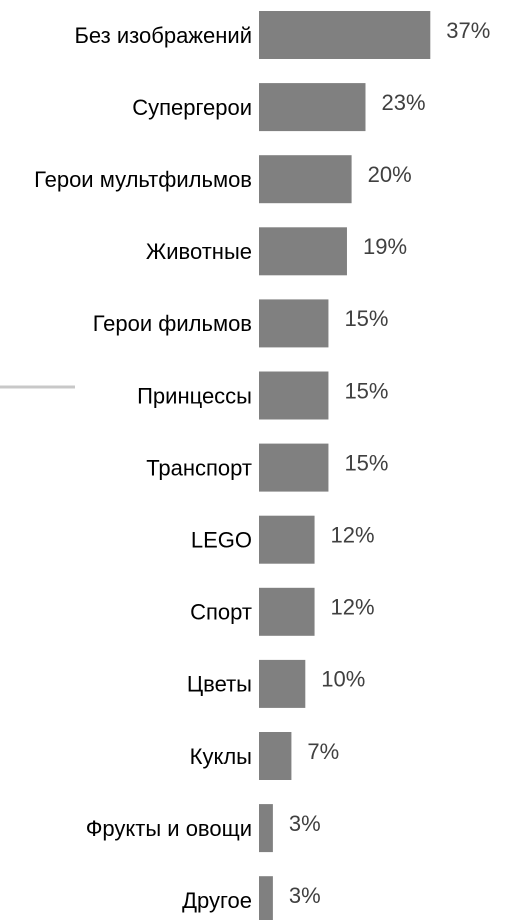 This screenshot has height=920, width=506. Describe the element at coordinates (385, 246) in the screenshot. I see `value-label: 19%` at that location.